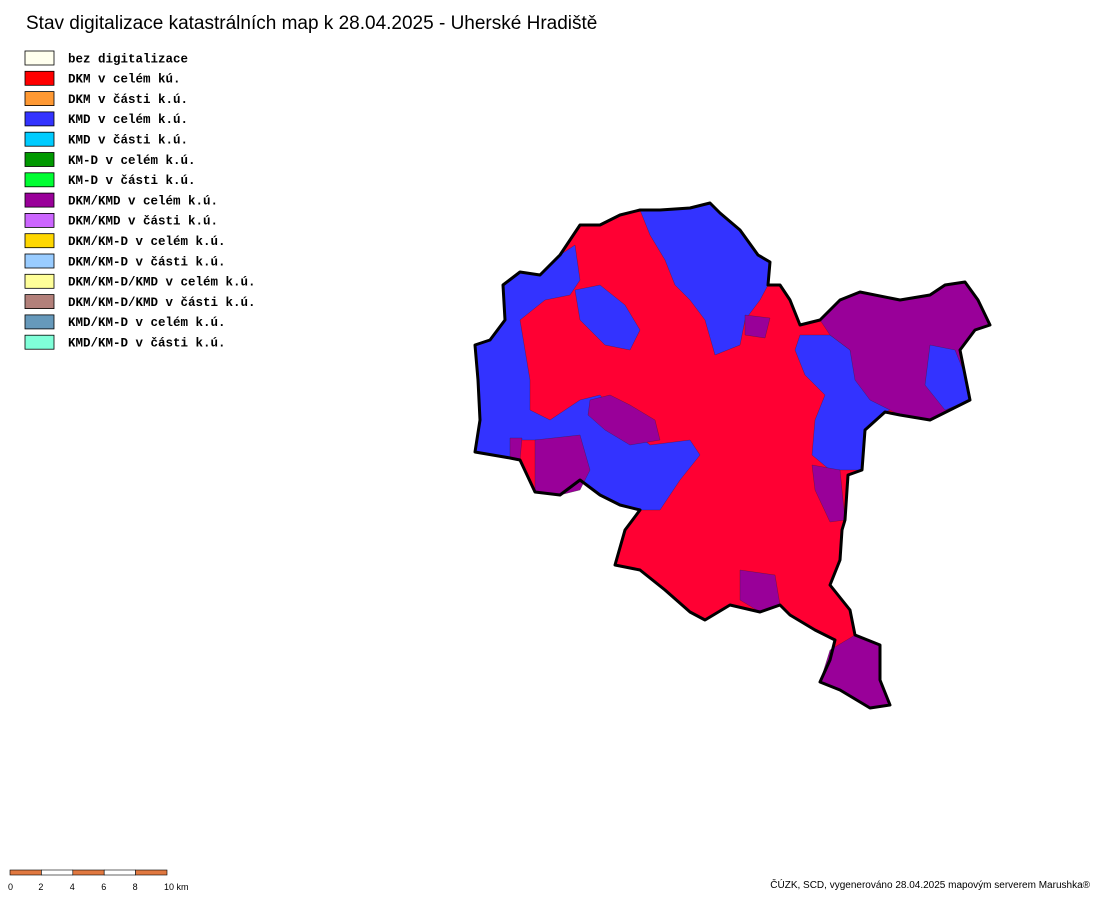 Image resolution: width=1100 pixels, height=900 pixels. I want to click on legend-label: KMD/KM-D v celém k.ú., so click(147, 323).